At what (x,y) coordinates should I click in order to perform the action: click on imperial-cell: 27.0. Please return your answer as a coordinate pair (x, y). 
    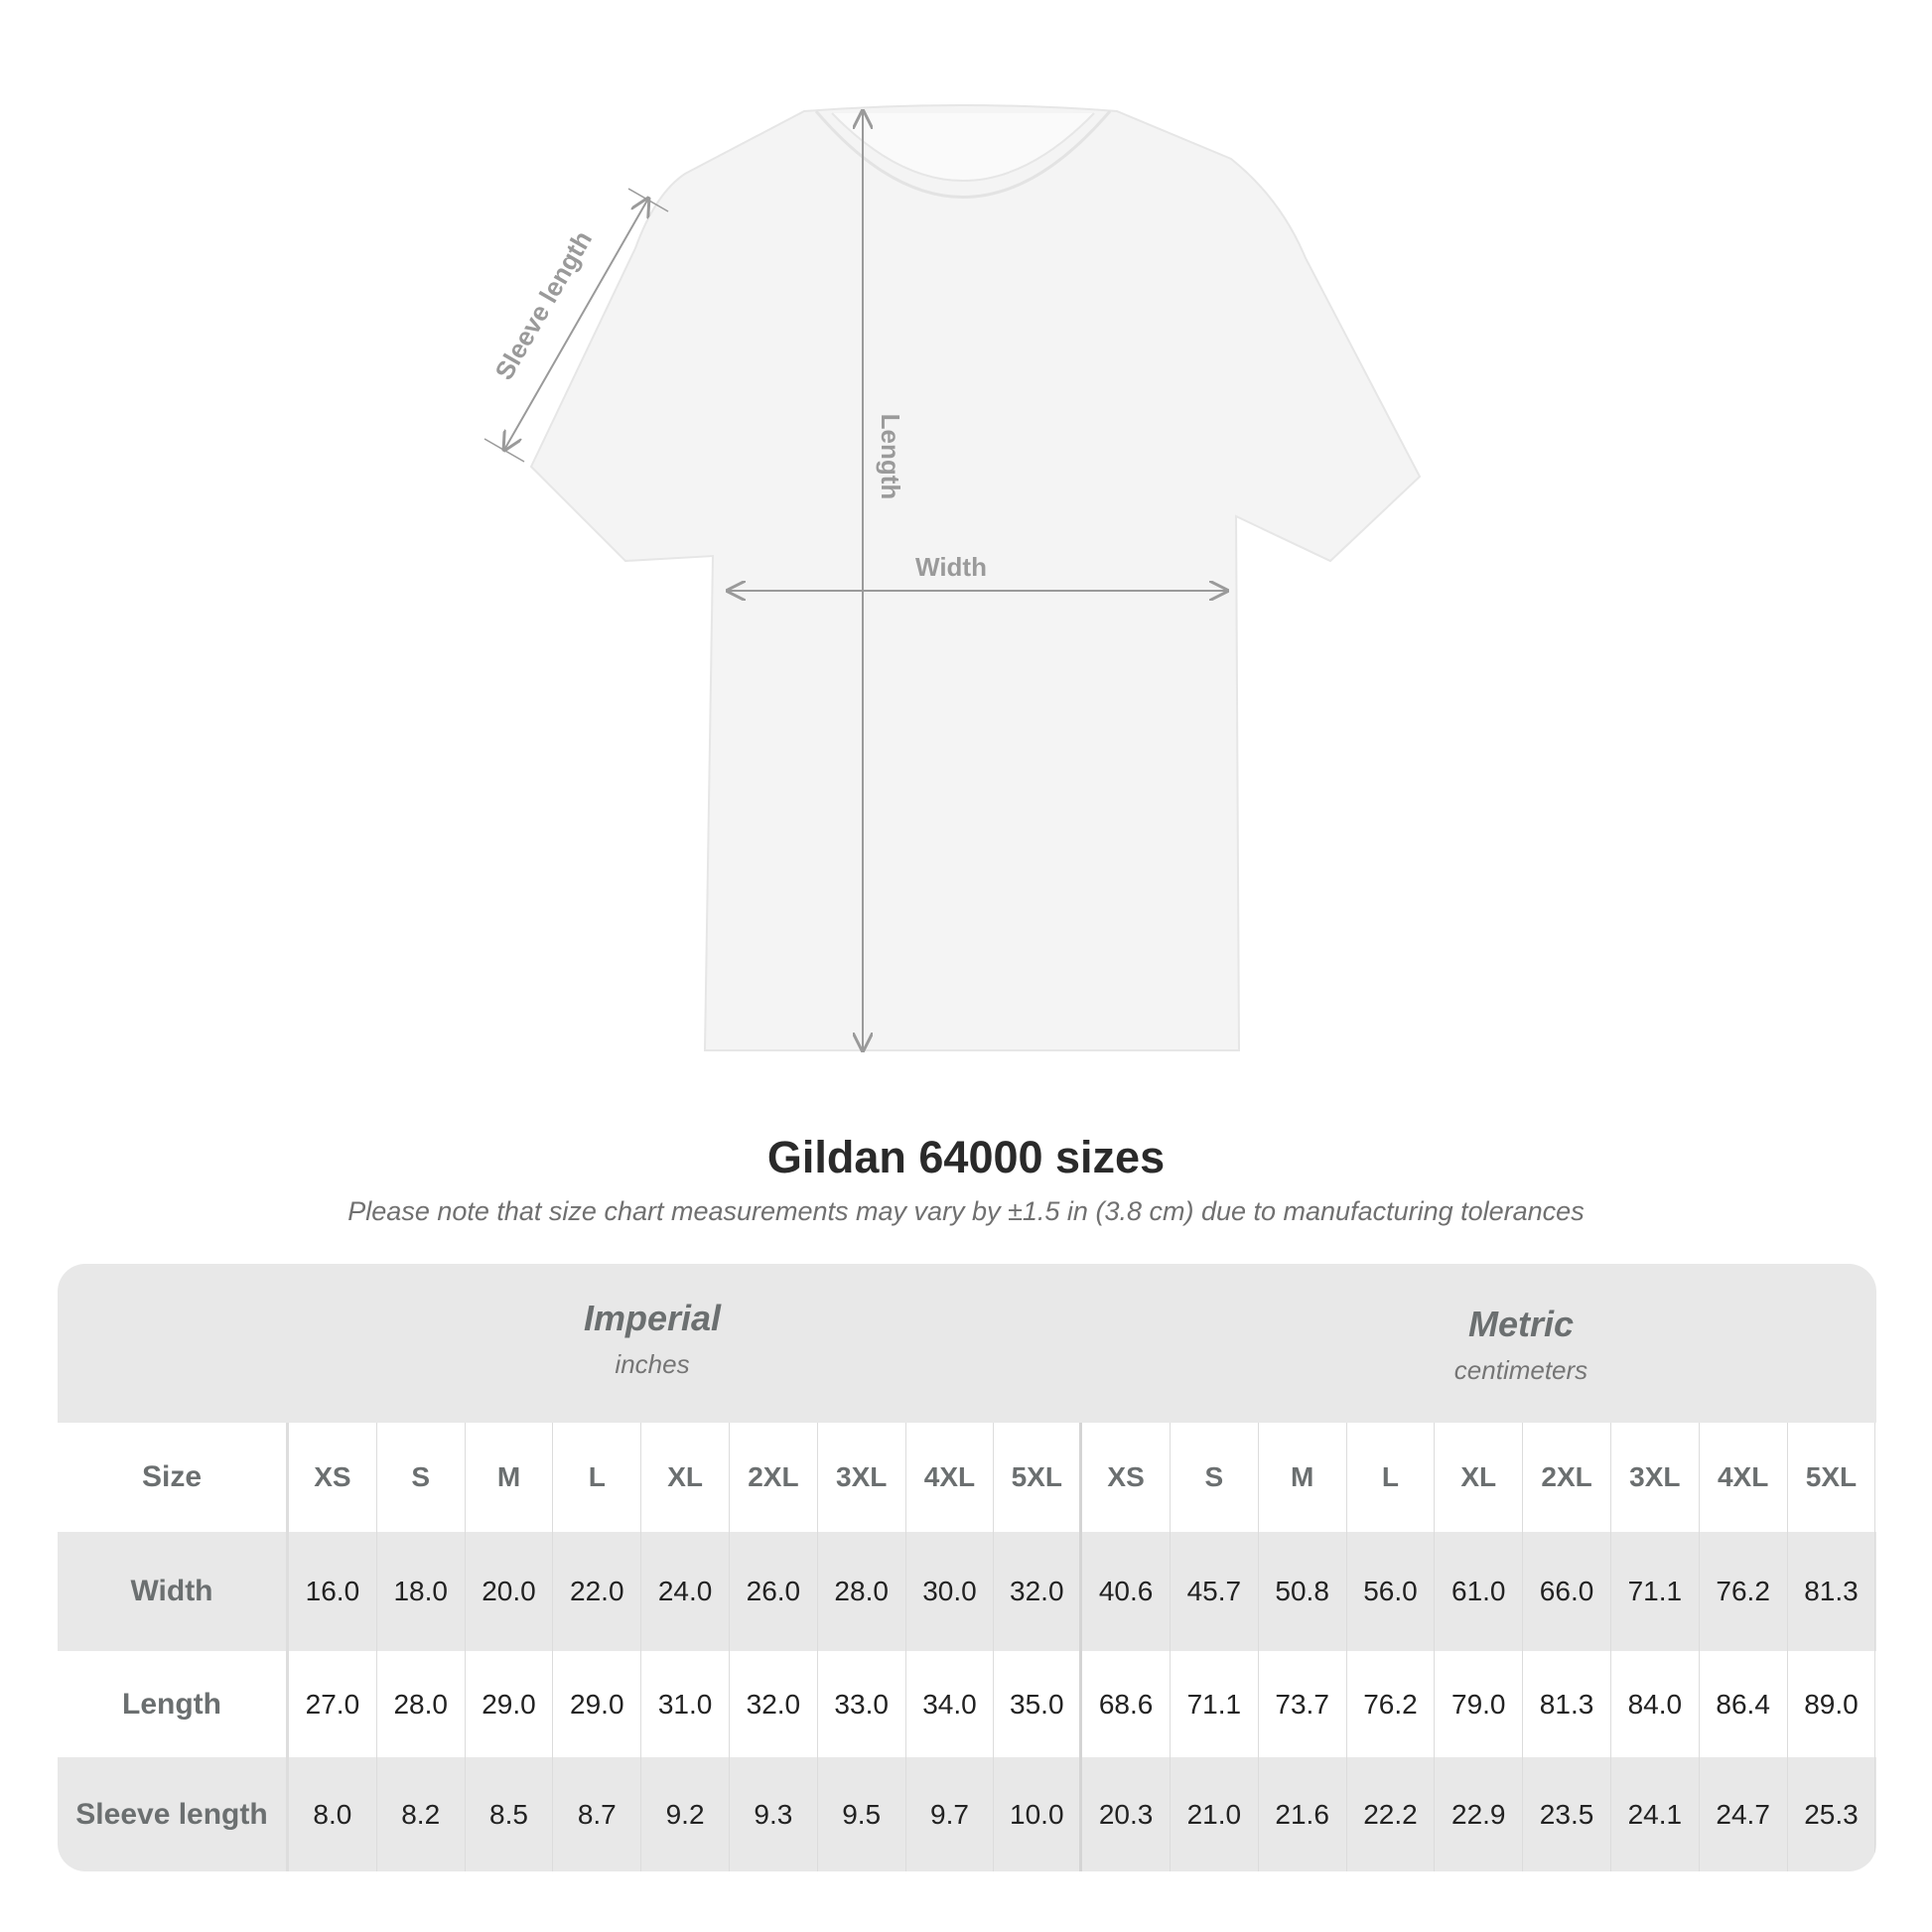
    Looking at the image, I should click on (333, 1704).